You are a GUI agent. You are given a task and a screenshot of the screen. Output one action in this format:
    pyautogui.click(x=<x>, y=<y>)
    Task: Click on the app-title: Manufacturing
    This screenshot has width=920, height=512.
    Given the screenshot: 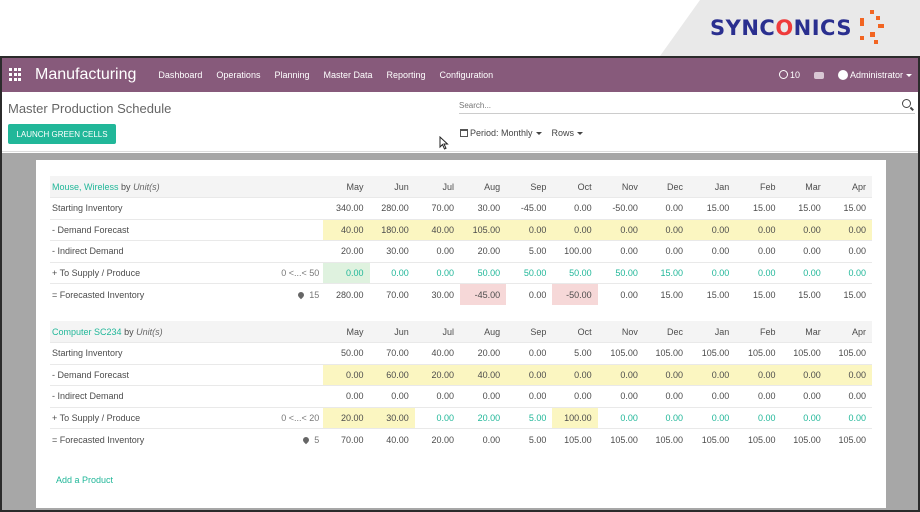 What is the action you would take?
    pyautogui.click(x=86, y=74)
    